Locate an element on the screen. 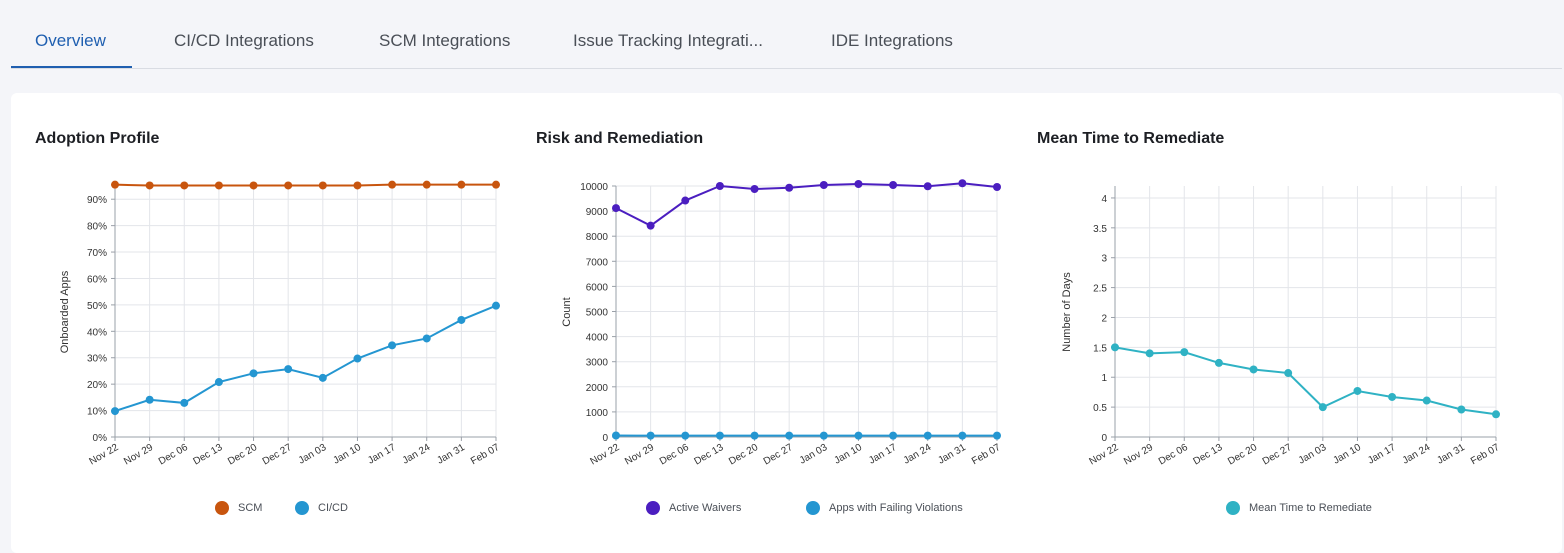 The width and height of the screenshot is (1564, 553). x-tick-label: Nov 29 is located at coordinates (1138, 455).